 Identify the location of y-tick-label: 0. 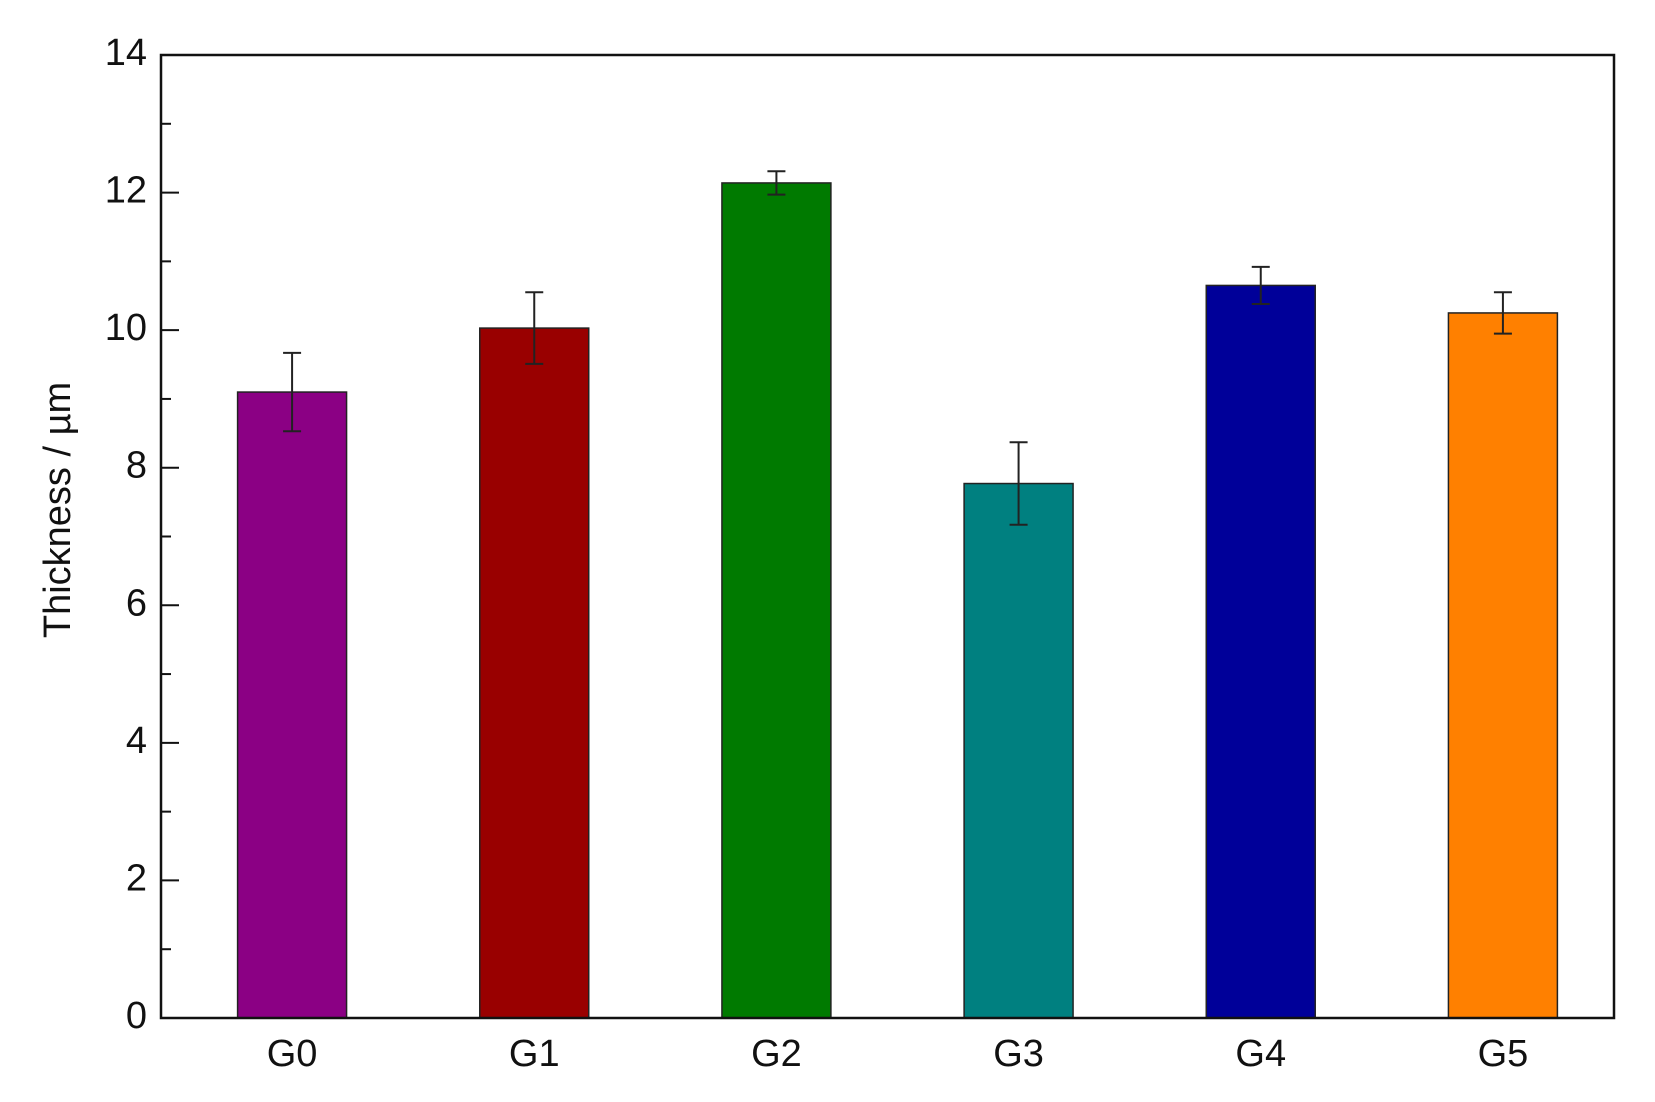
(136, 1016).